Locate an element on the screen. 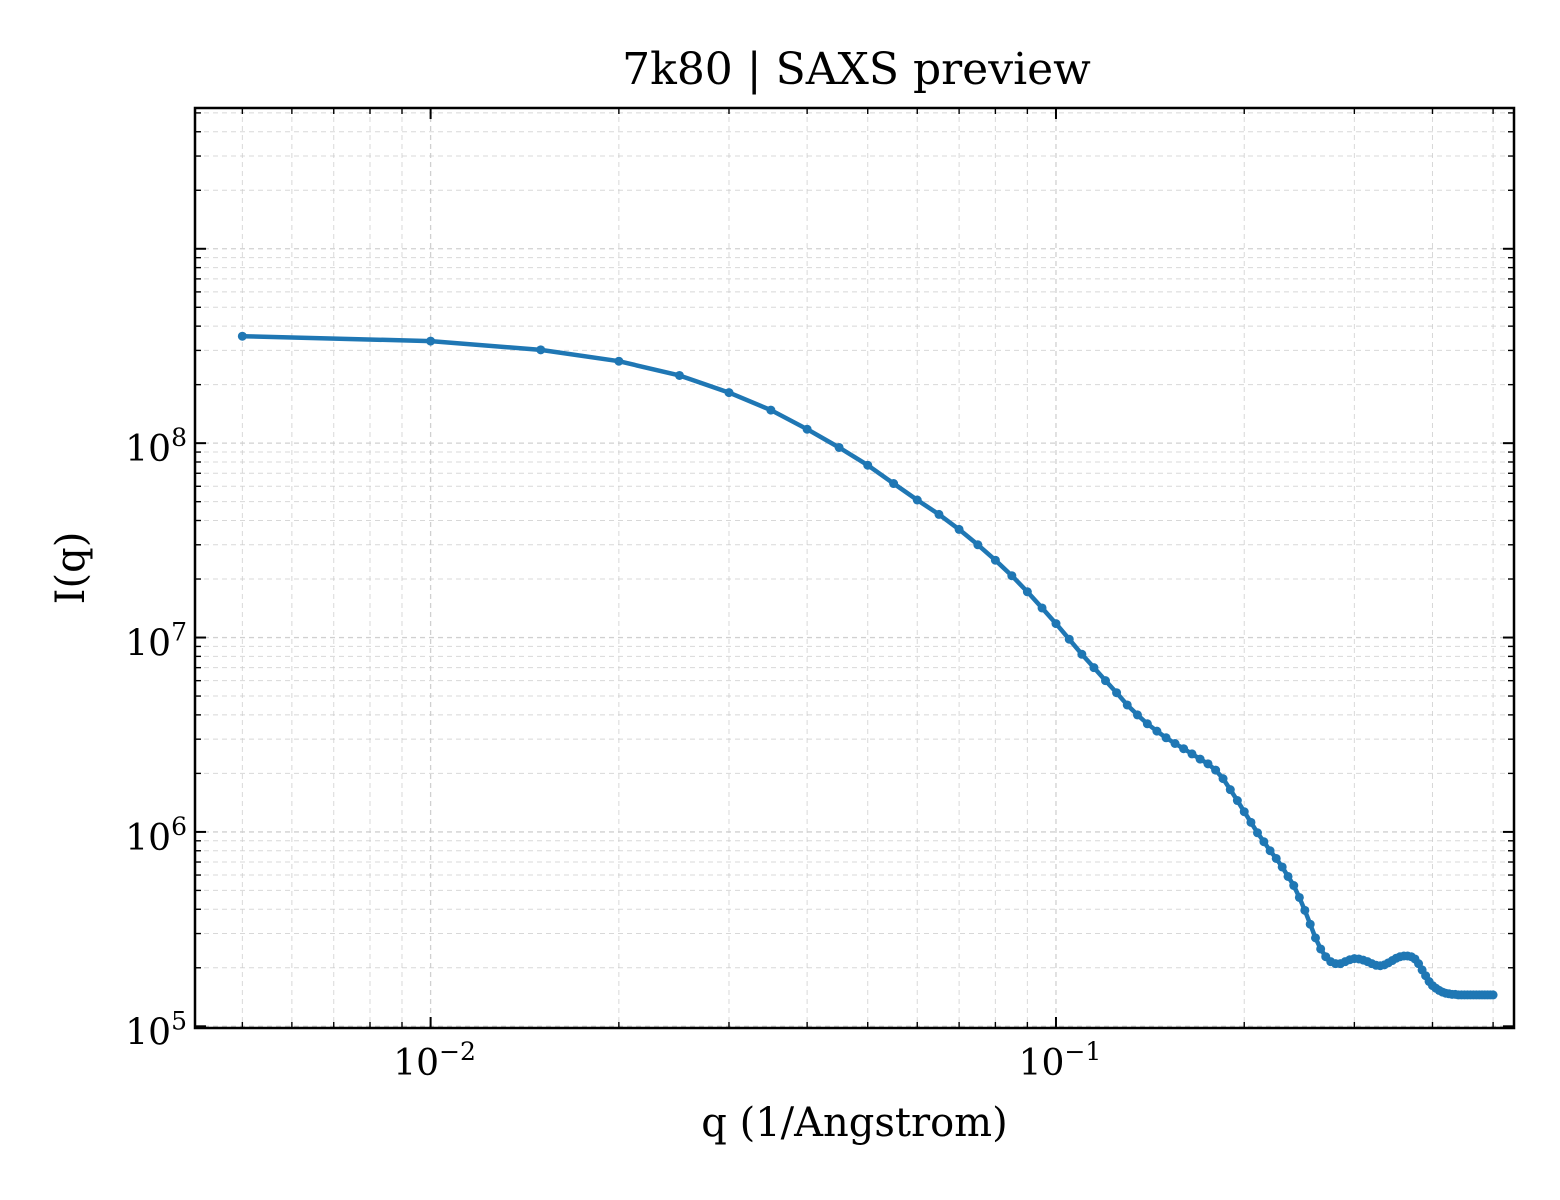 The image size is (1560, 1200). x-axis-label: q (1/Angstrom) is located at coordinates (854, 1123).